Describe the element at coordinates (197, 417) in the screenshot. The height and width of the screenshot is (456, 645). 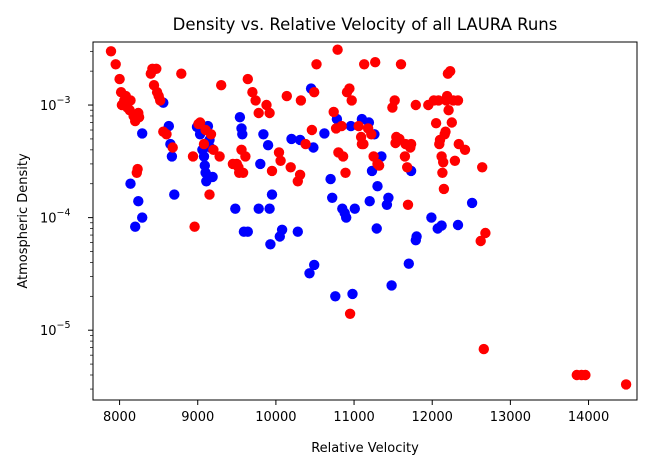
I see `x-tick-label: 9000` at that location.